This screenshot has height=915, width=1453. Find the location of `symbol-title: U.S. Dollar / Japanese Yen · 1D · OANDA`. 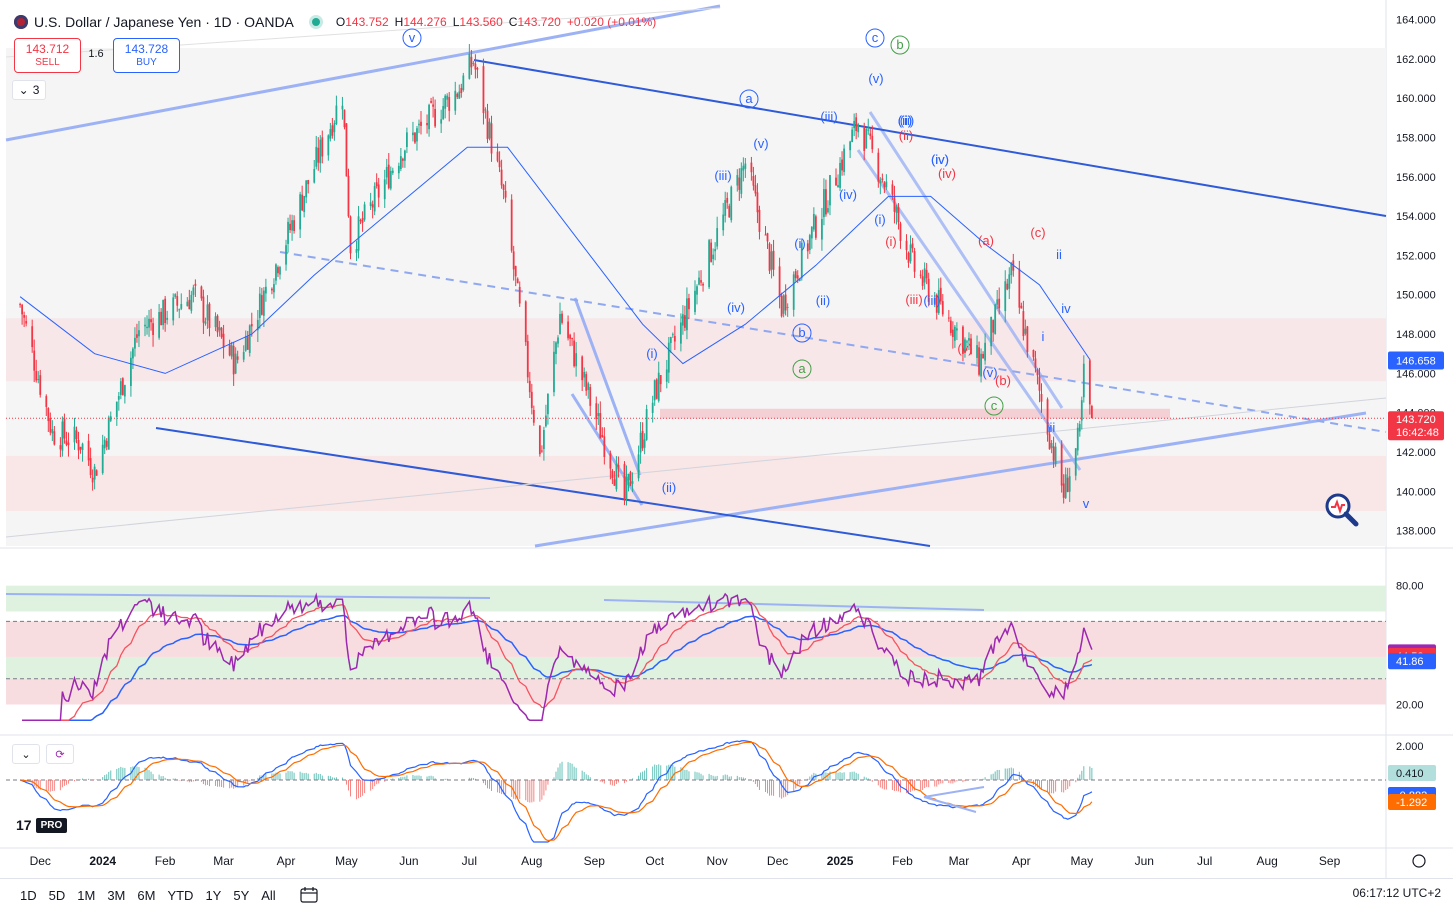

symbol-title: U.S. Dollar / Japanese Yen · 1D · OANDA is located at coordinates (164, 22).